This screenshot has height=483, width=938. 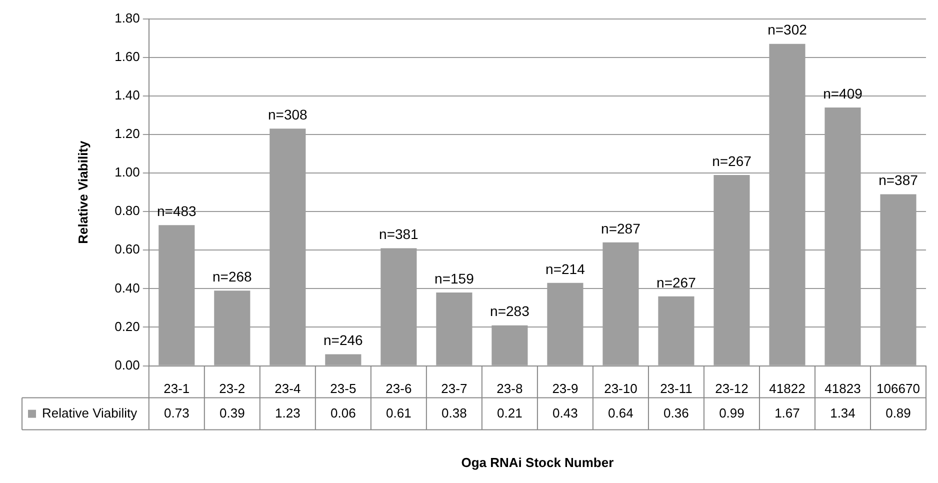 I want to click on annotation: n=308, so click(x=288, y=114).